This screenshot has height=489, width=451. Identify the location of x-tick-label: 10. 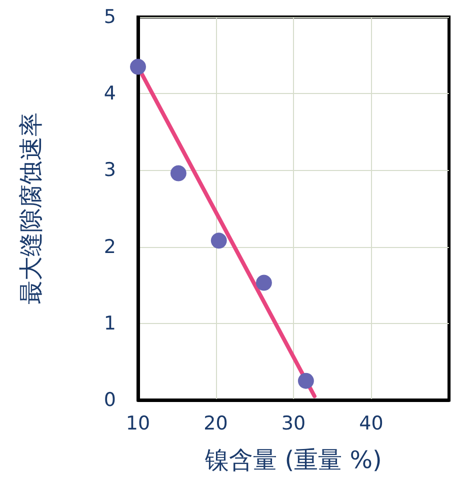
(138, 423).